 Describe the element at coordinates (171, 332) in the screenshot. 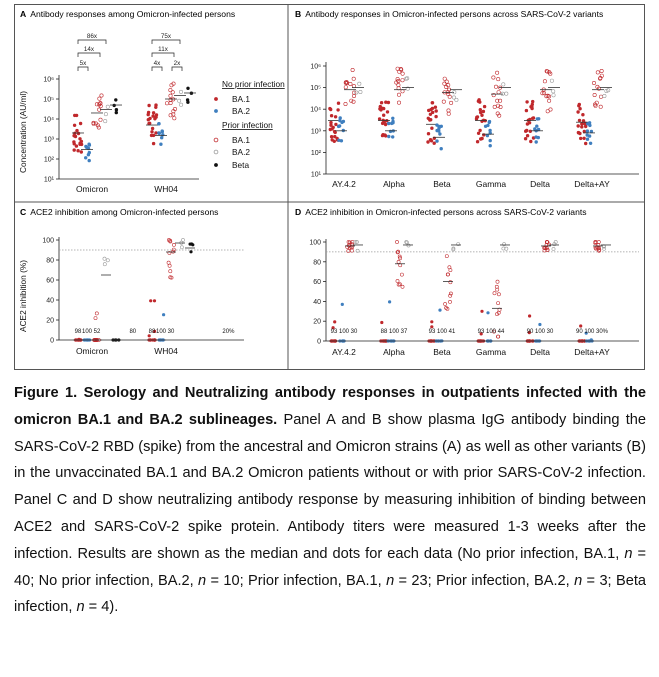

I see `panel-c-count-1-2: 30` at that location.